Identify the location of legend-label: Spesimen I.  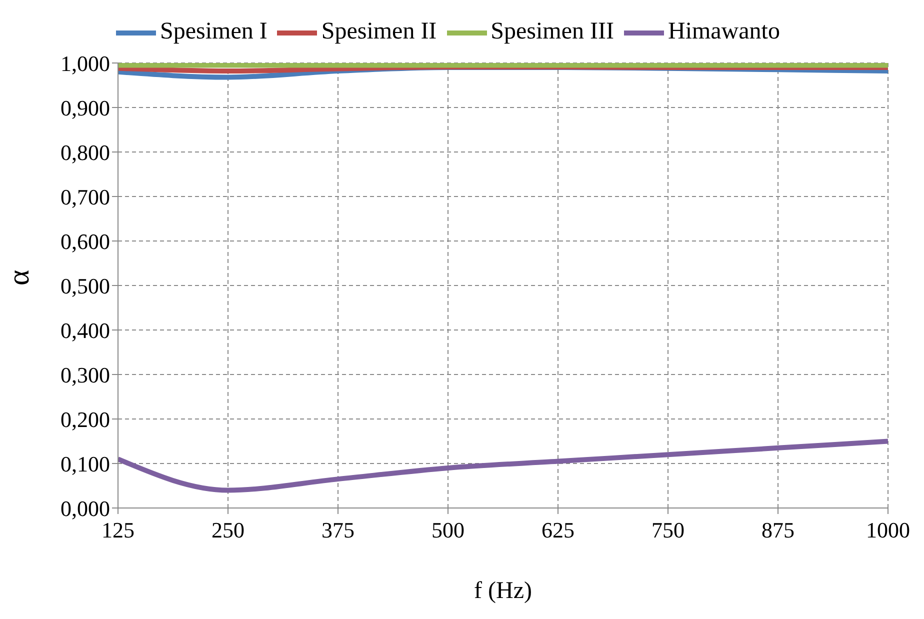
(214, 31).